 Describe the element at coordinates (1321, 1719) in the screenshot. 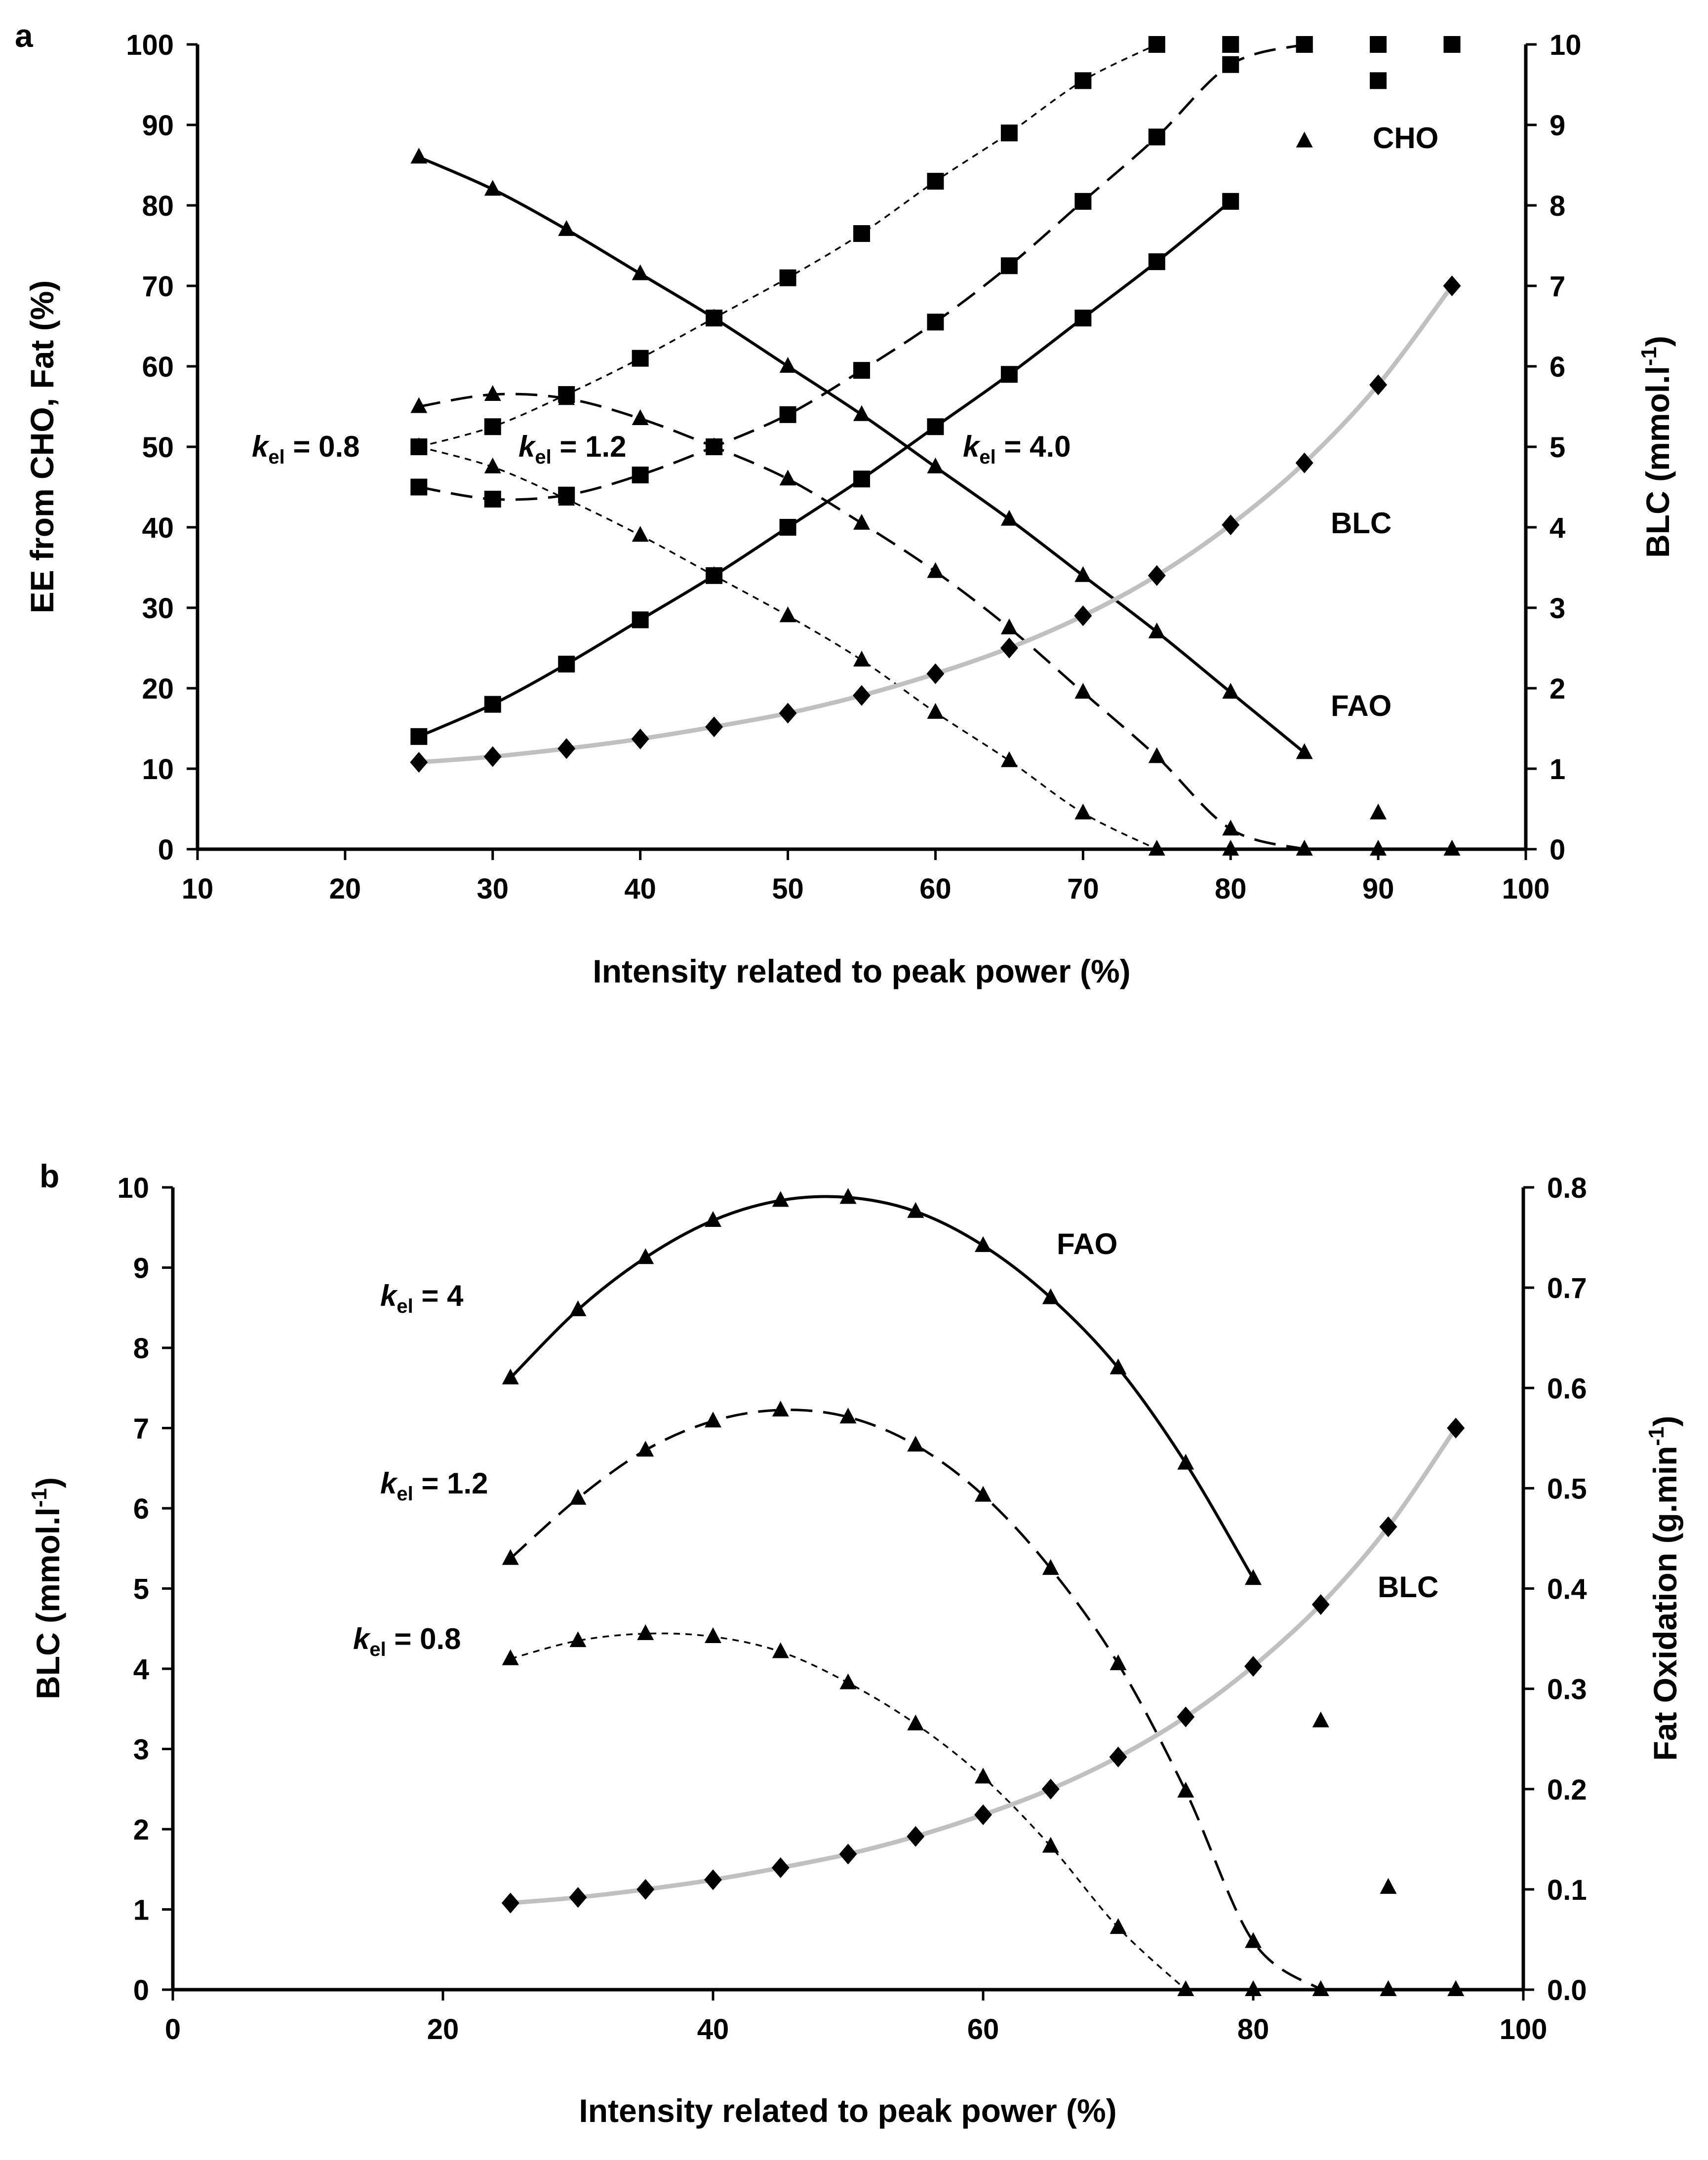

I see `panel-b-extra-marker` at that location.